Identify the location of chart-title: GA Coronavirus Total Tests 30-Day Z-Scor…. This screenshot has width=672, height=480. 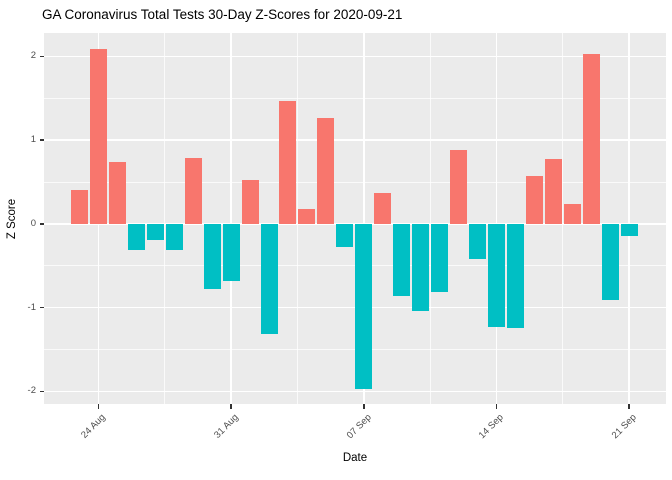
(222, 14).